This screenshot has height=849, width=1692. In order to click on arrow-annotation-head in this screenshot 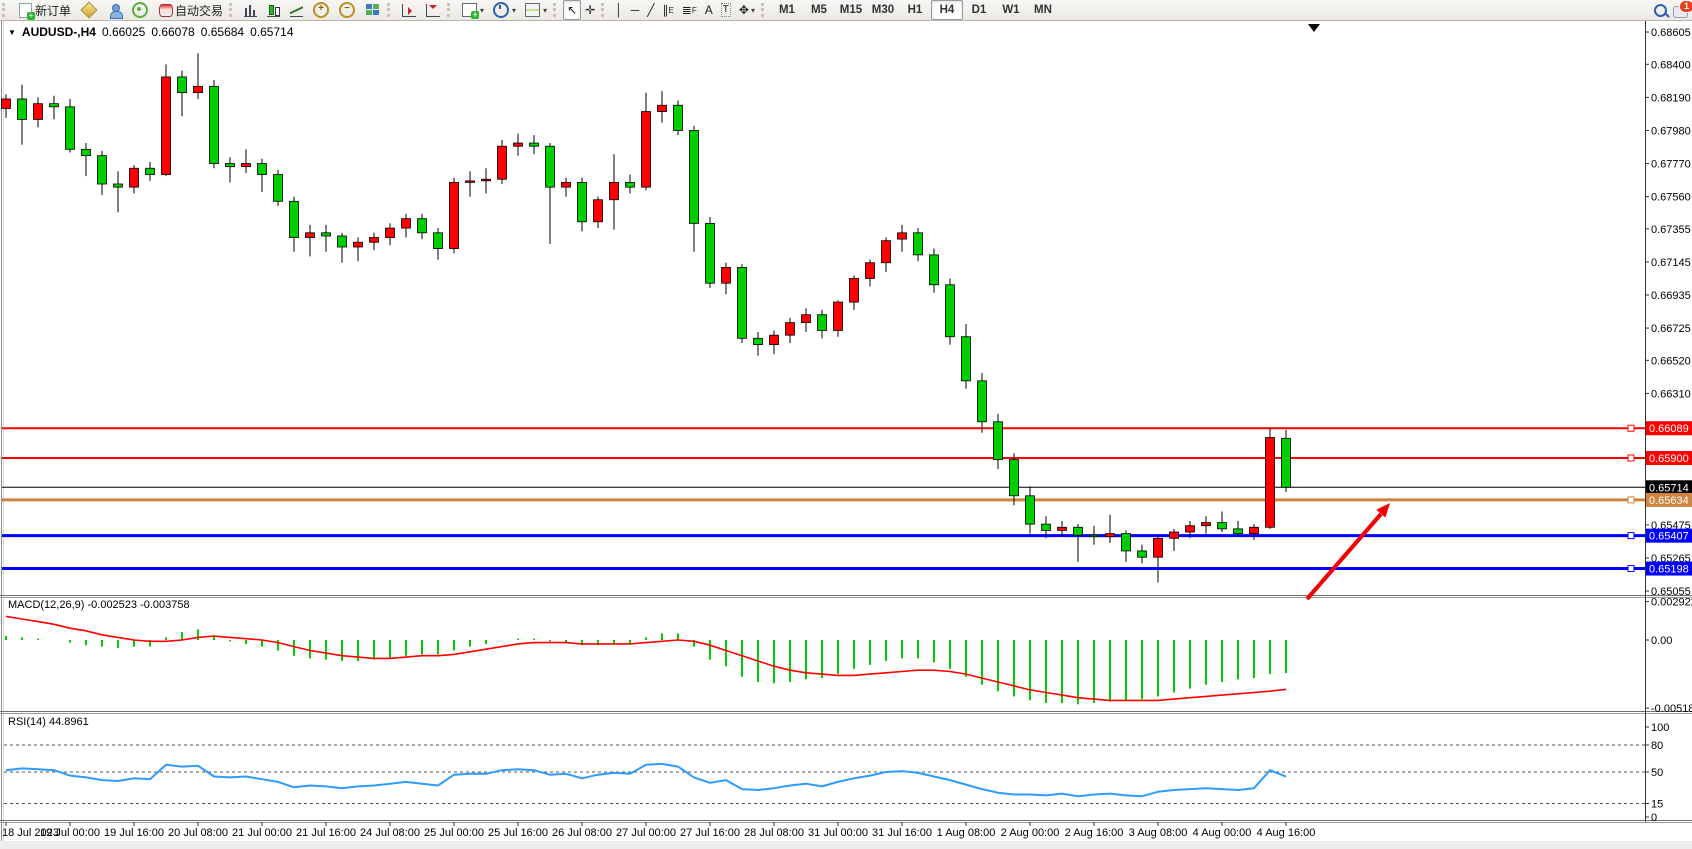, I will do `click(1383, 510)`.